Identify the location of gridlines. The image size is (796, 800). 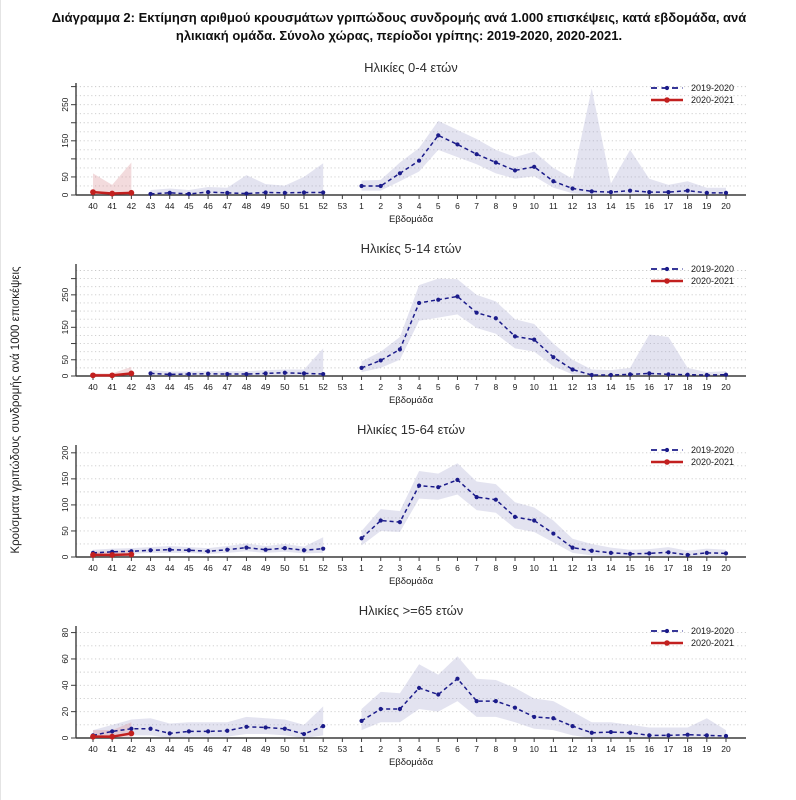
(411, 679).